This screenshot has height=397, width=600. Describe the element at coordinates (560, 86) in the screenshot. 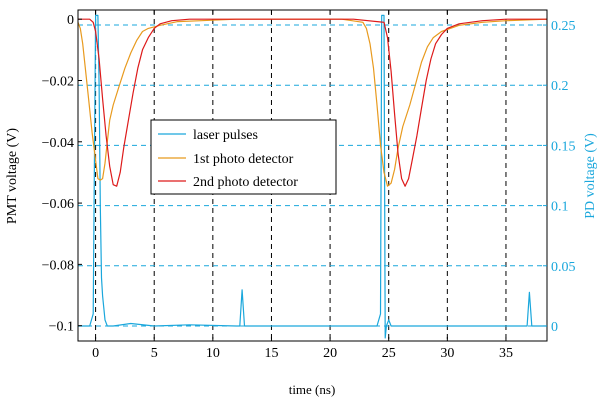

I see `y-right-tick-label: 0.2` at that location.